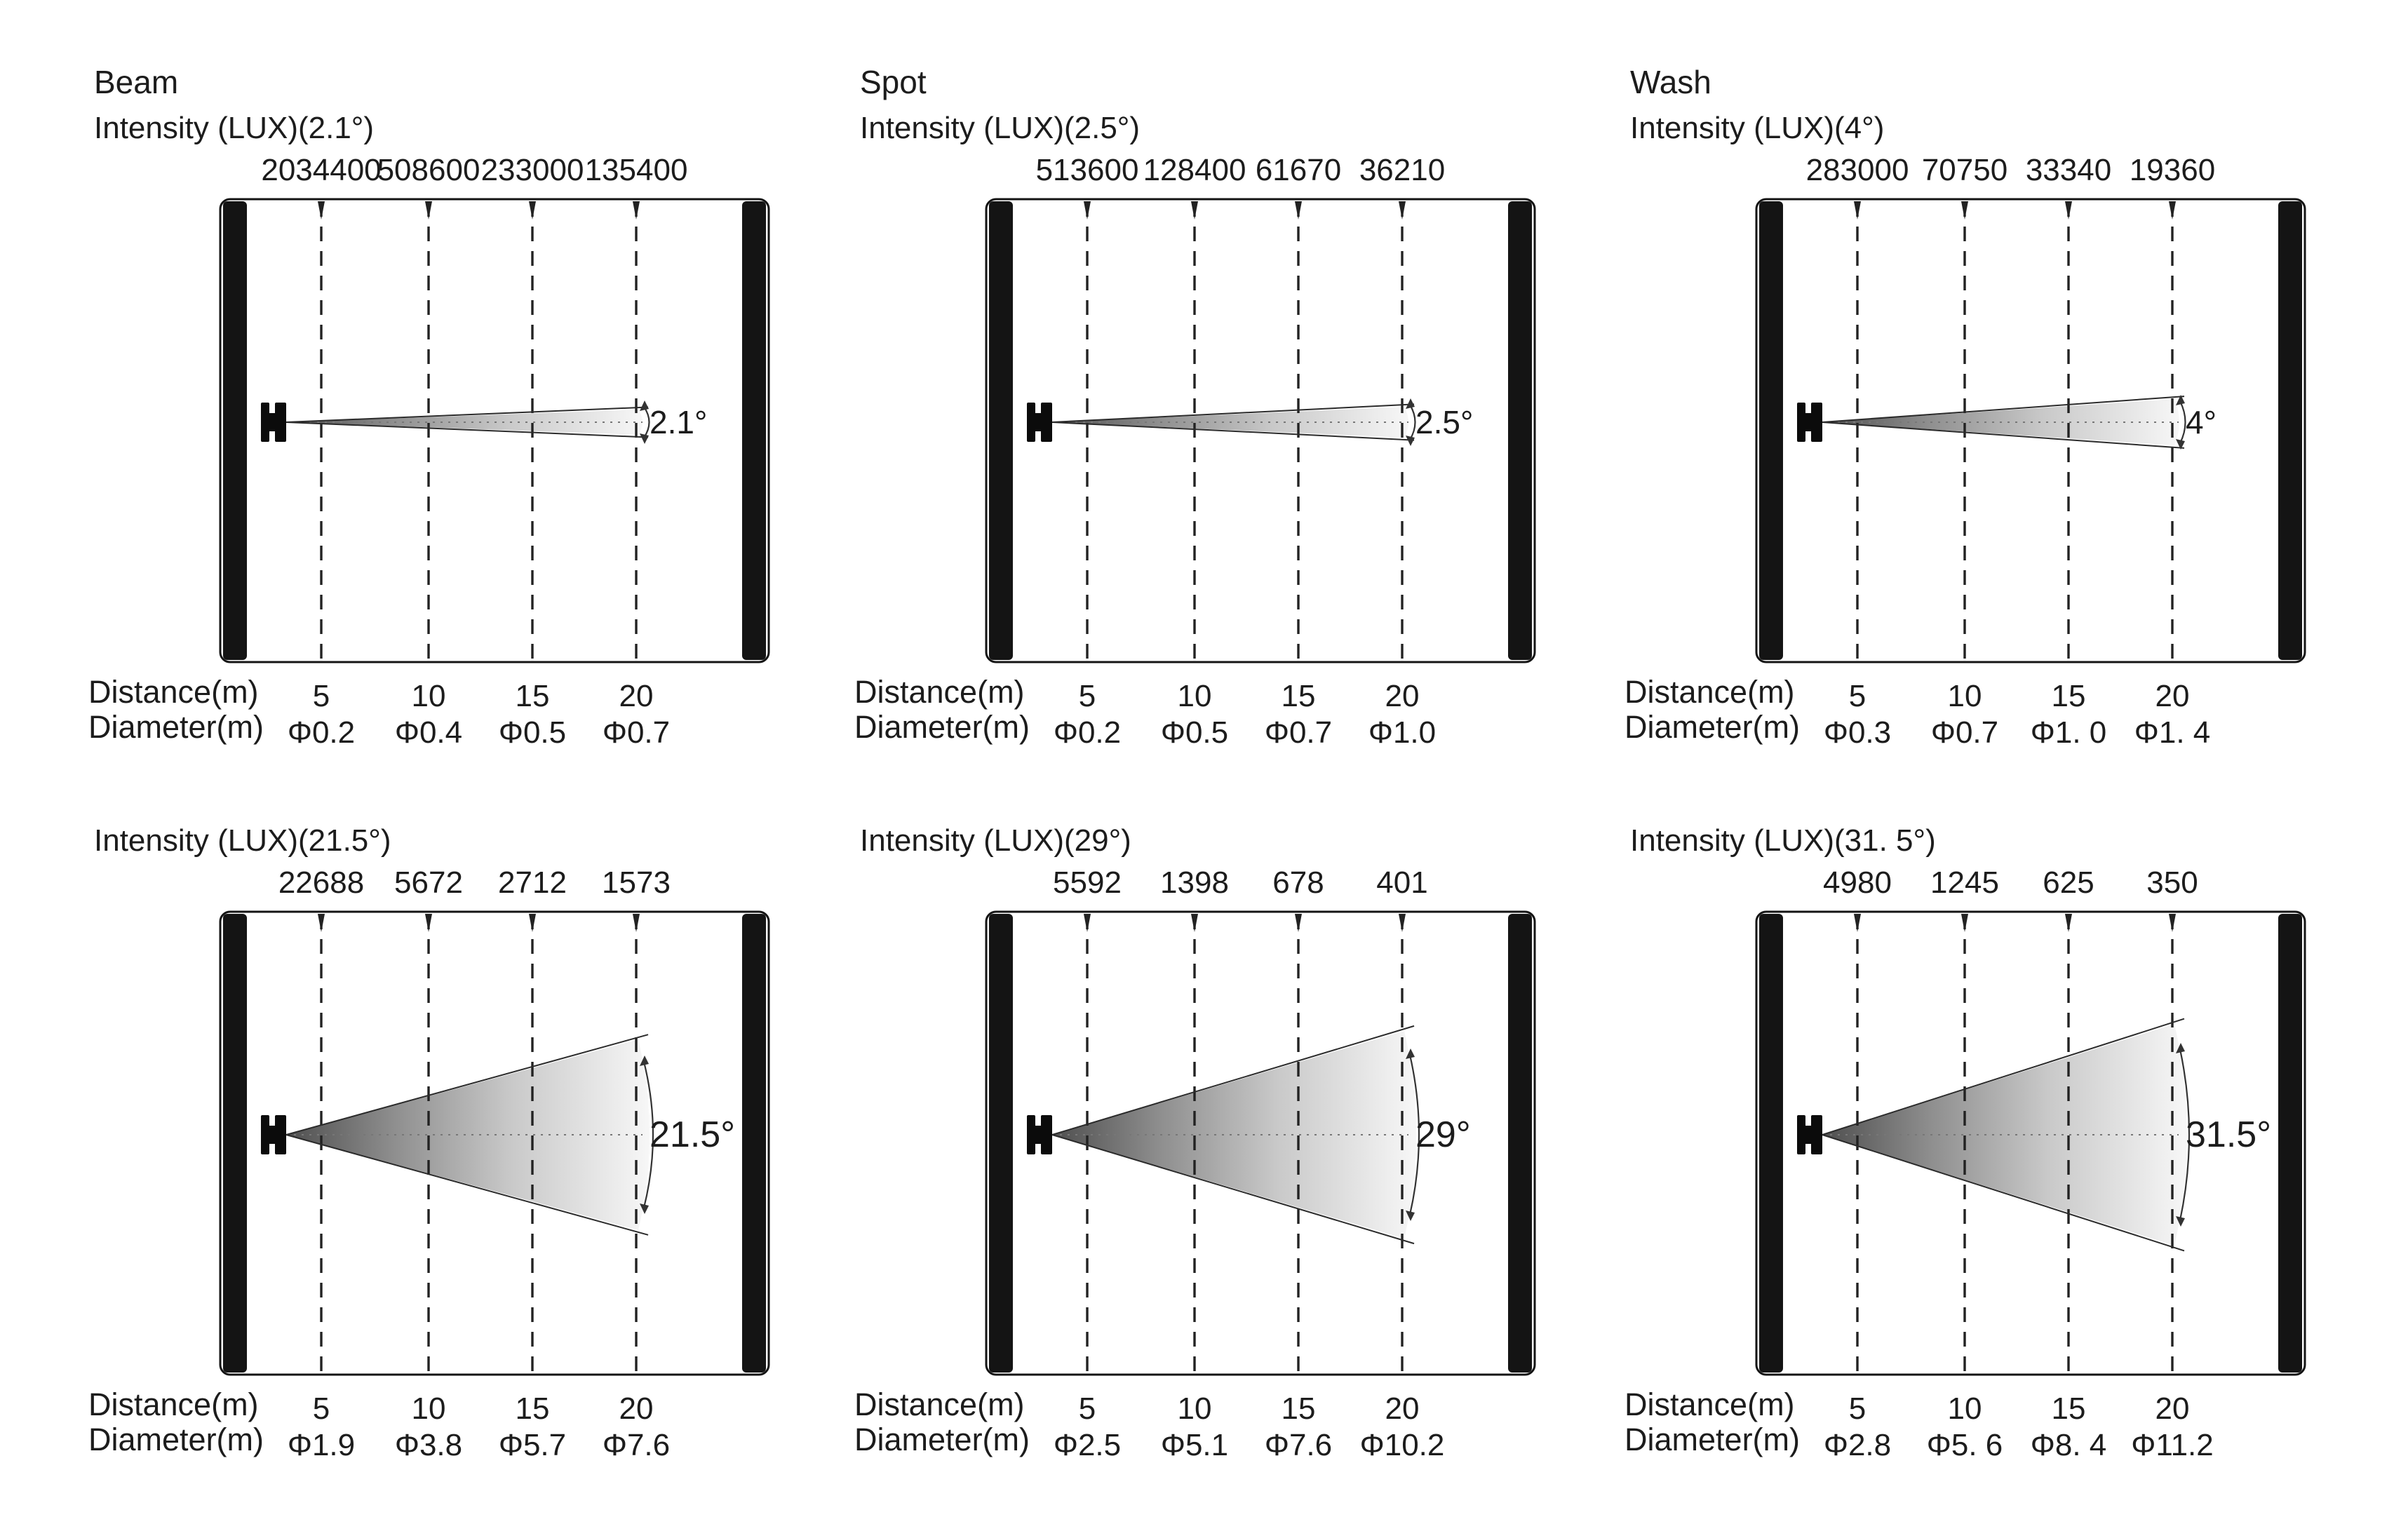  I want to click on angle-label: 2.1°, so click(678, 422).